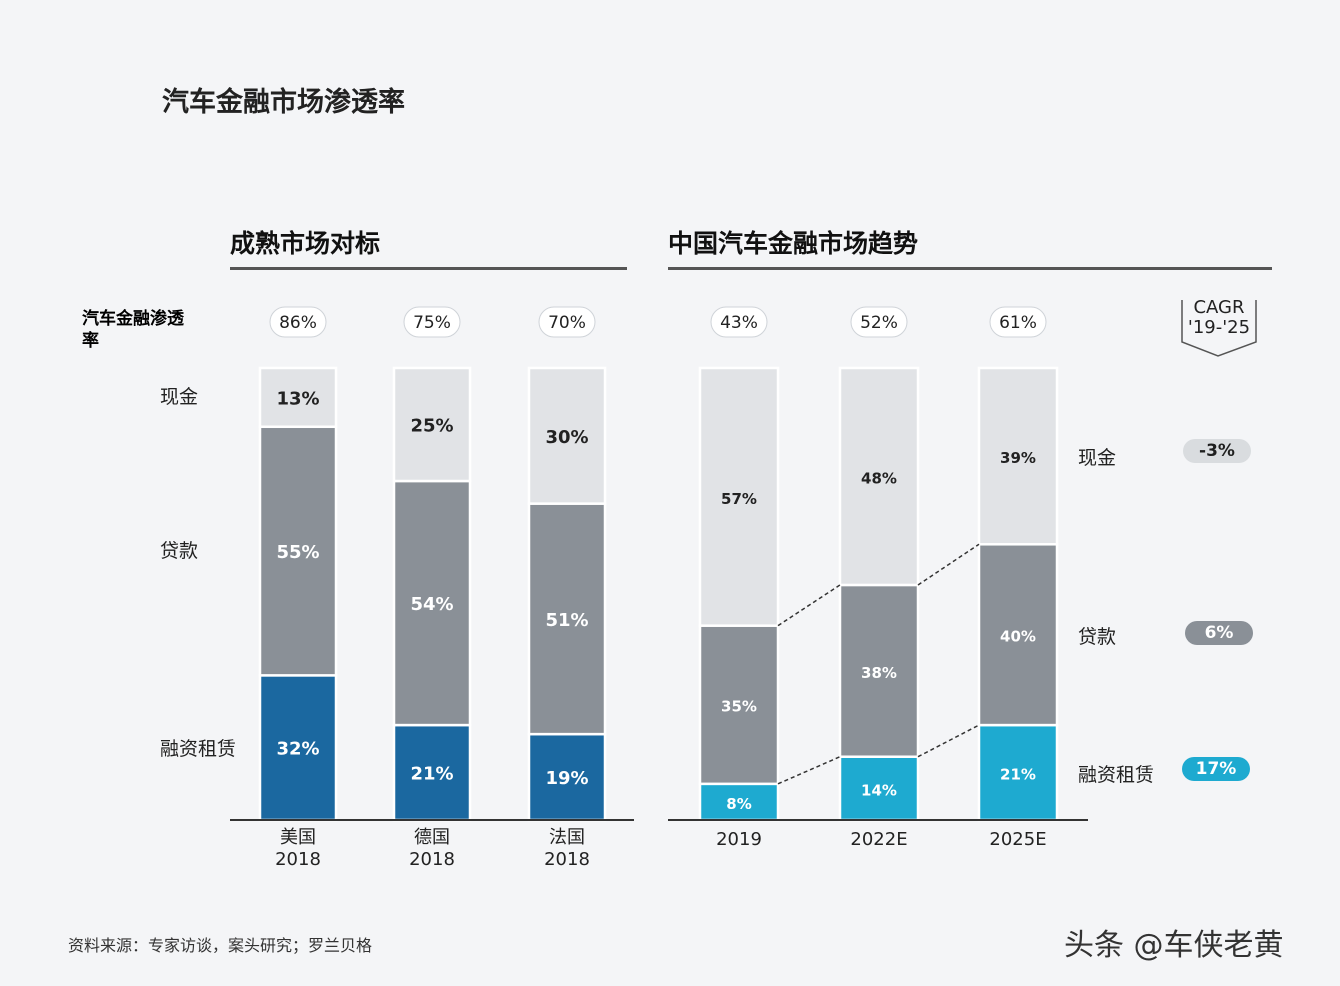 The height and width of the screenshot is (986, 1340). I want to click on bar-1-0-lease, so click(739, 802).